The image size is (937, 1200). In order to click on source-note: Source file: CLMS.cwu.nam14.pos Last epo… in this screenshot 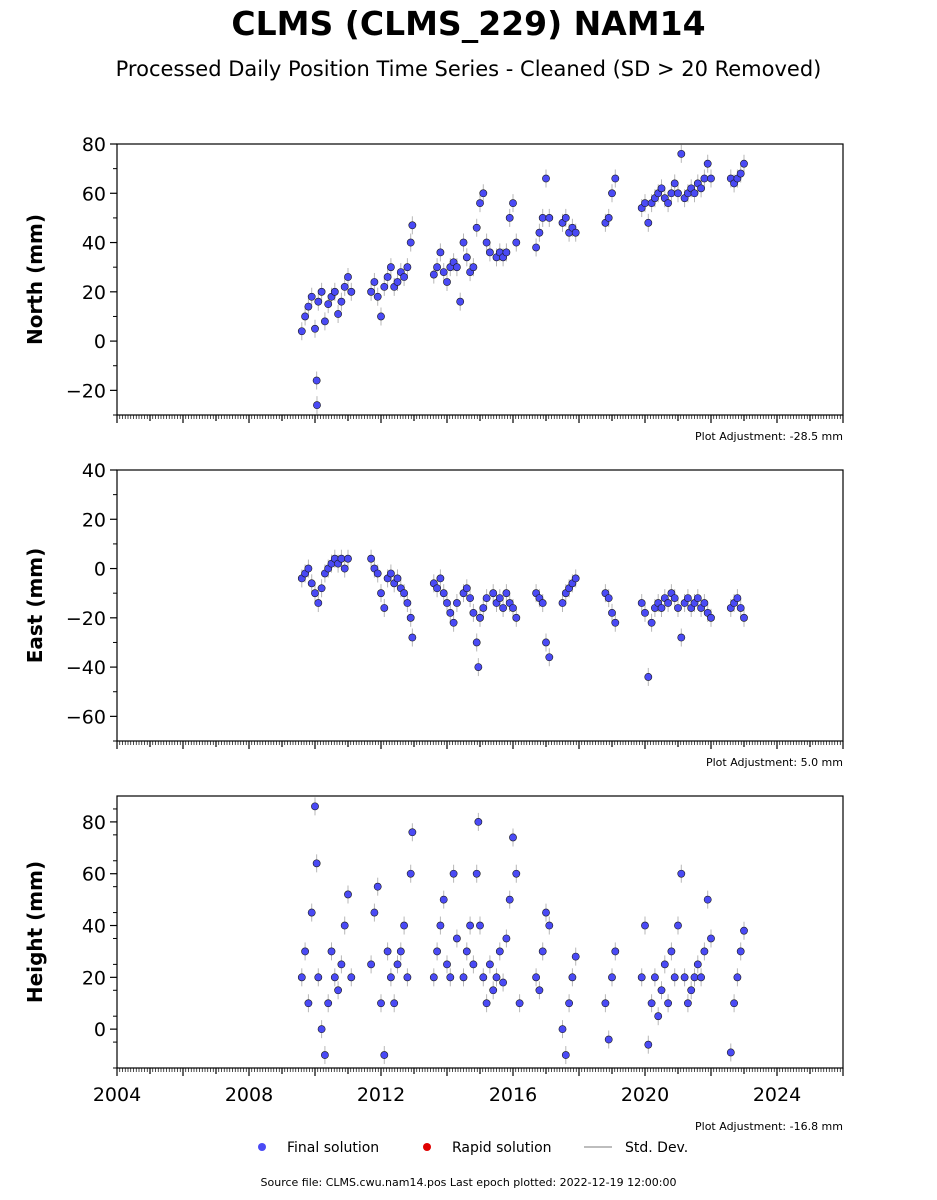, I will do `click(468, 1182)`.